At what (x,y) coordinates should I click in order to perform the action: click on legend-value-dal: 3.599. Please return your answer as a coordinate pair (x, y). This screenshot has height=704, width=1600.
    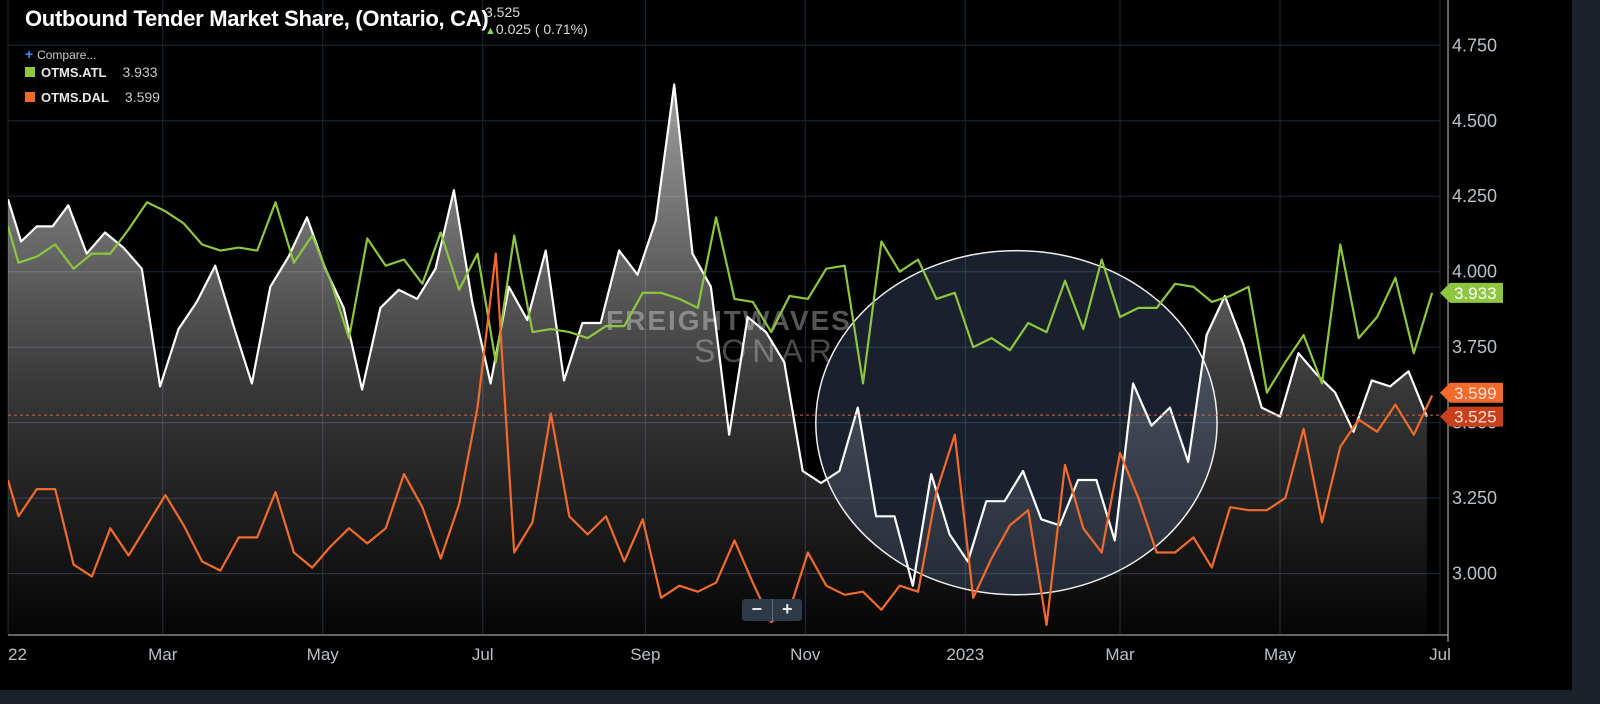
    Looking at the image, I should click on (142, 97).